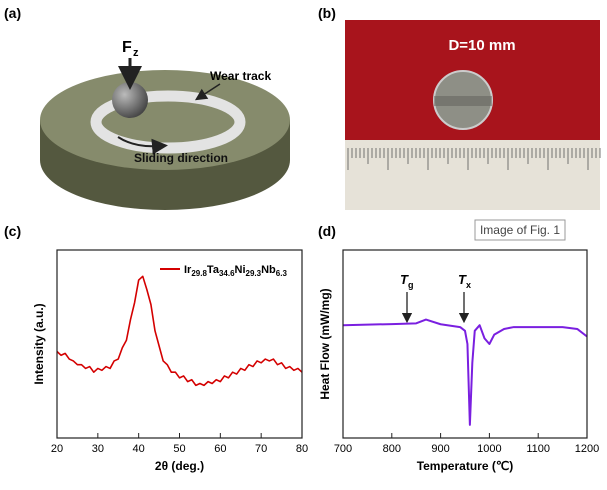 This screenshot has width=607, height=490. What do you see at coordinates (136, 53) in the screenshot?
I see `force-subscript: z` at bounding box center [136, 53].